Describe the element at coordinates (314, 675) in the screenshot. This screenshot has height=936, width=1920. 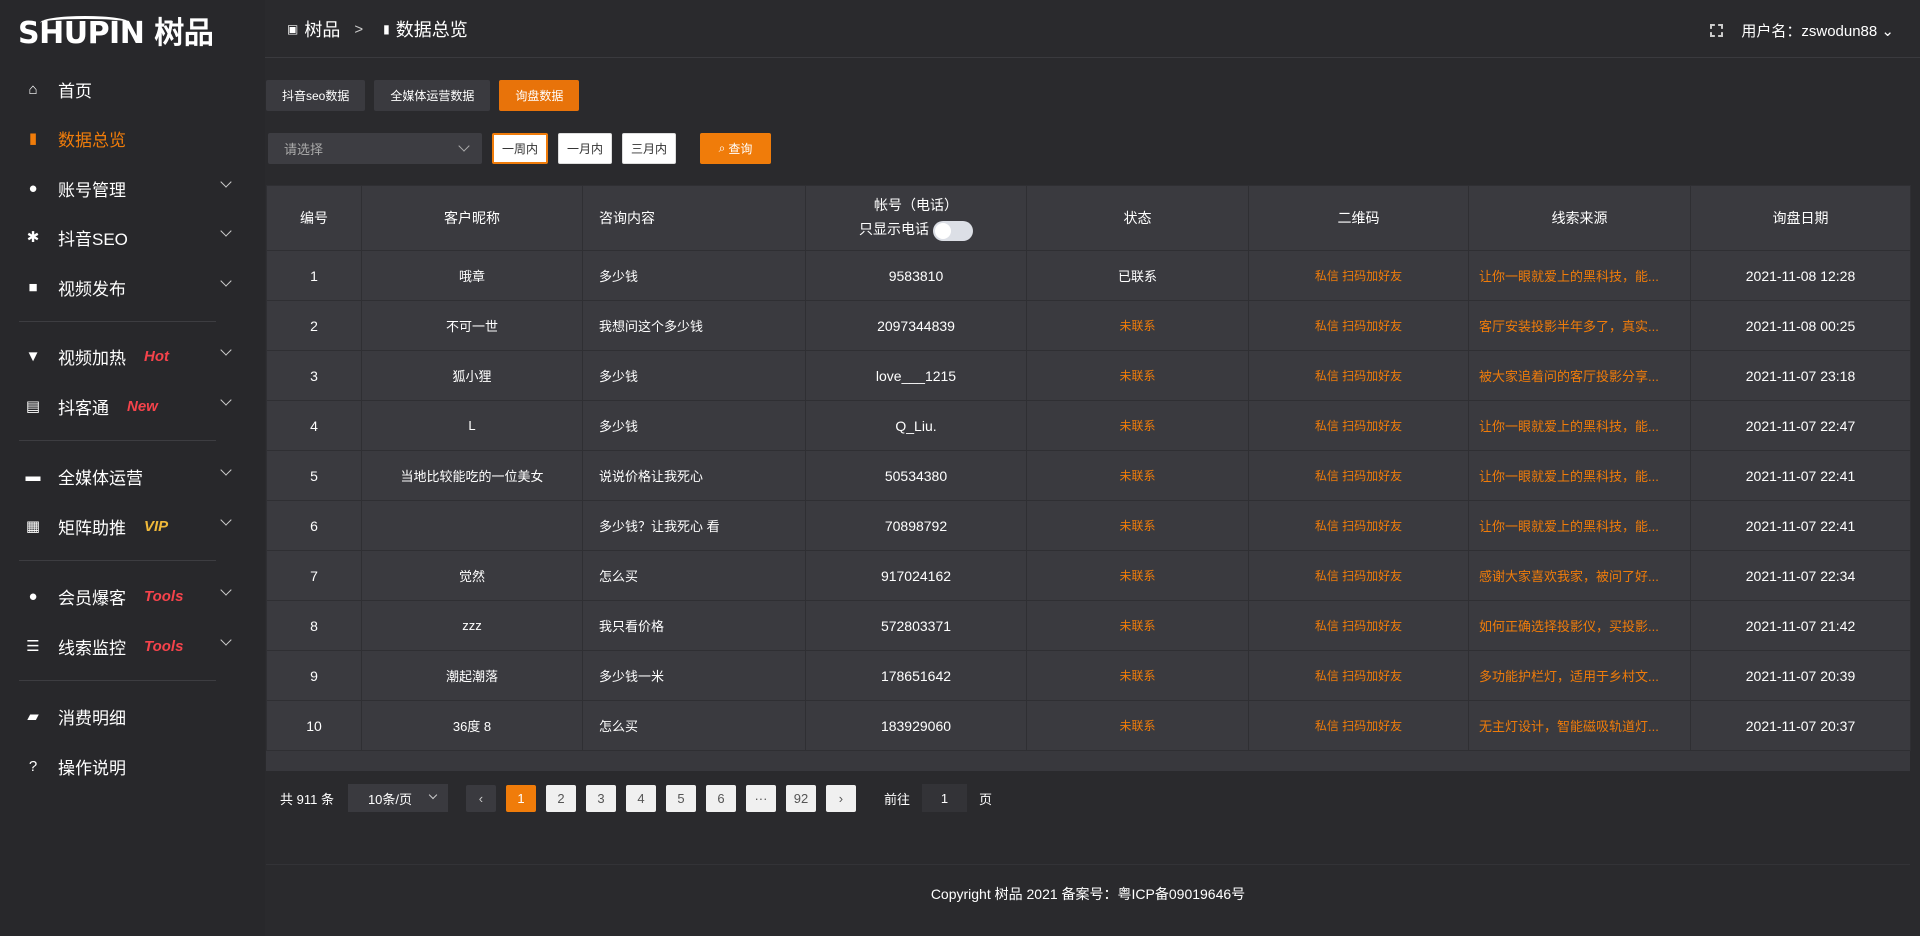
I see `cell-id: 9` at that location.